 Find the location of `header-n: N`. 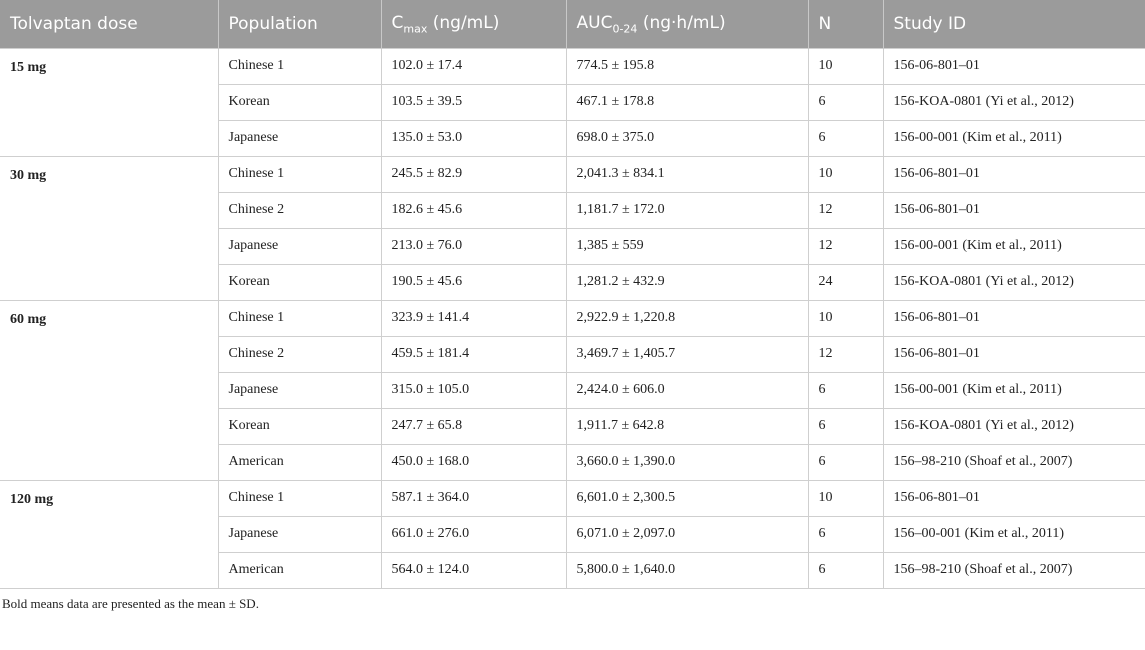

header-n: N is located at coordinates (845, 24).